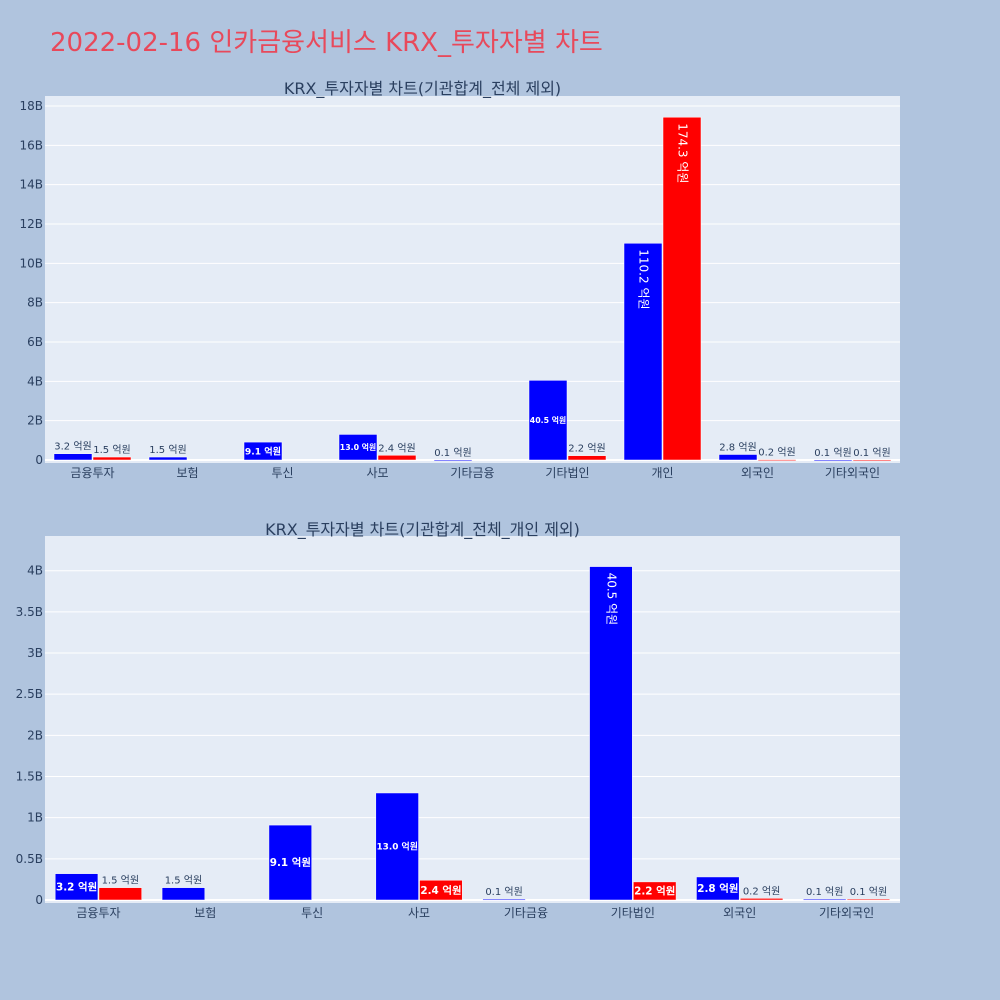 This screenshot has height=1000, width=1000. Describe the element at coordinates (35, 653) in the screenshot. I see `y-tick-label: 3B` at that location.